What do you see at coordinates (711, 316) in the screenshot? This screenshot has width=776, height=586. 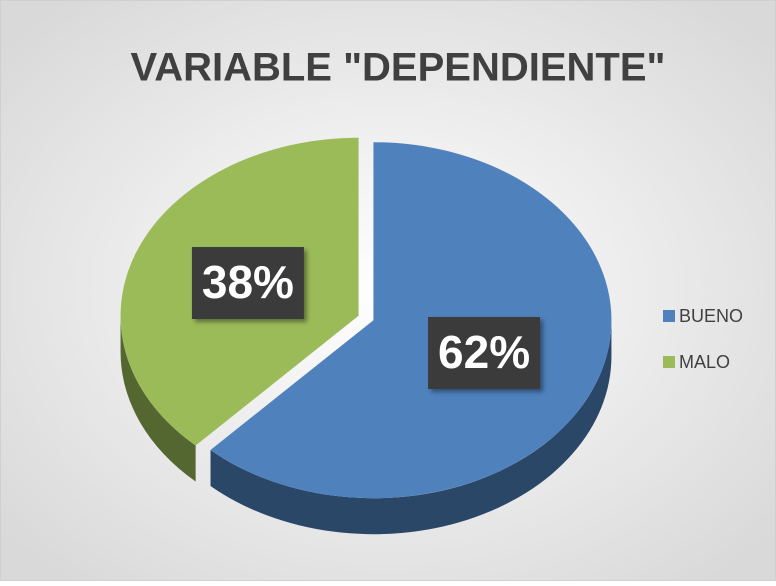 I see `legend-label: BUENO` at bounding box center [711, 316].